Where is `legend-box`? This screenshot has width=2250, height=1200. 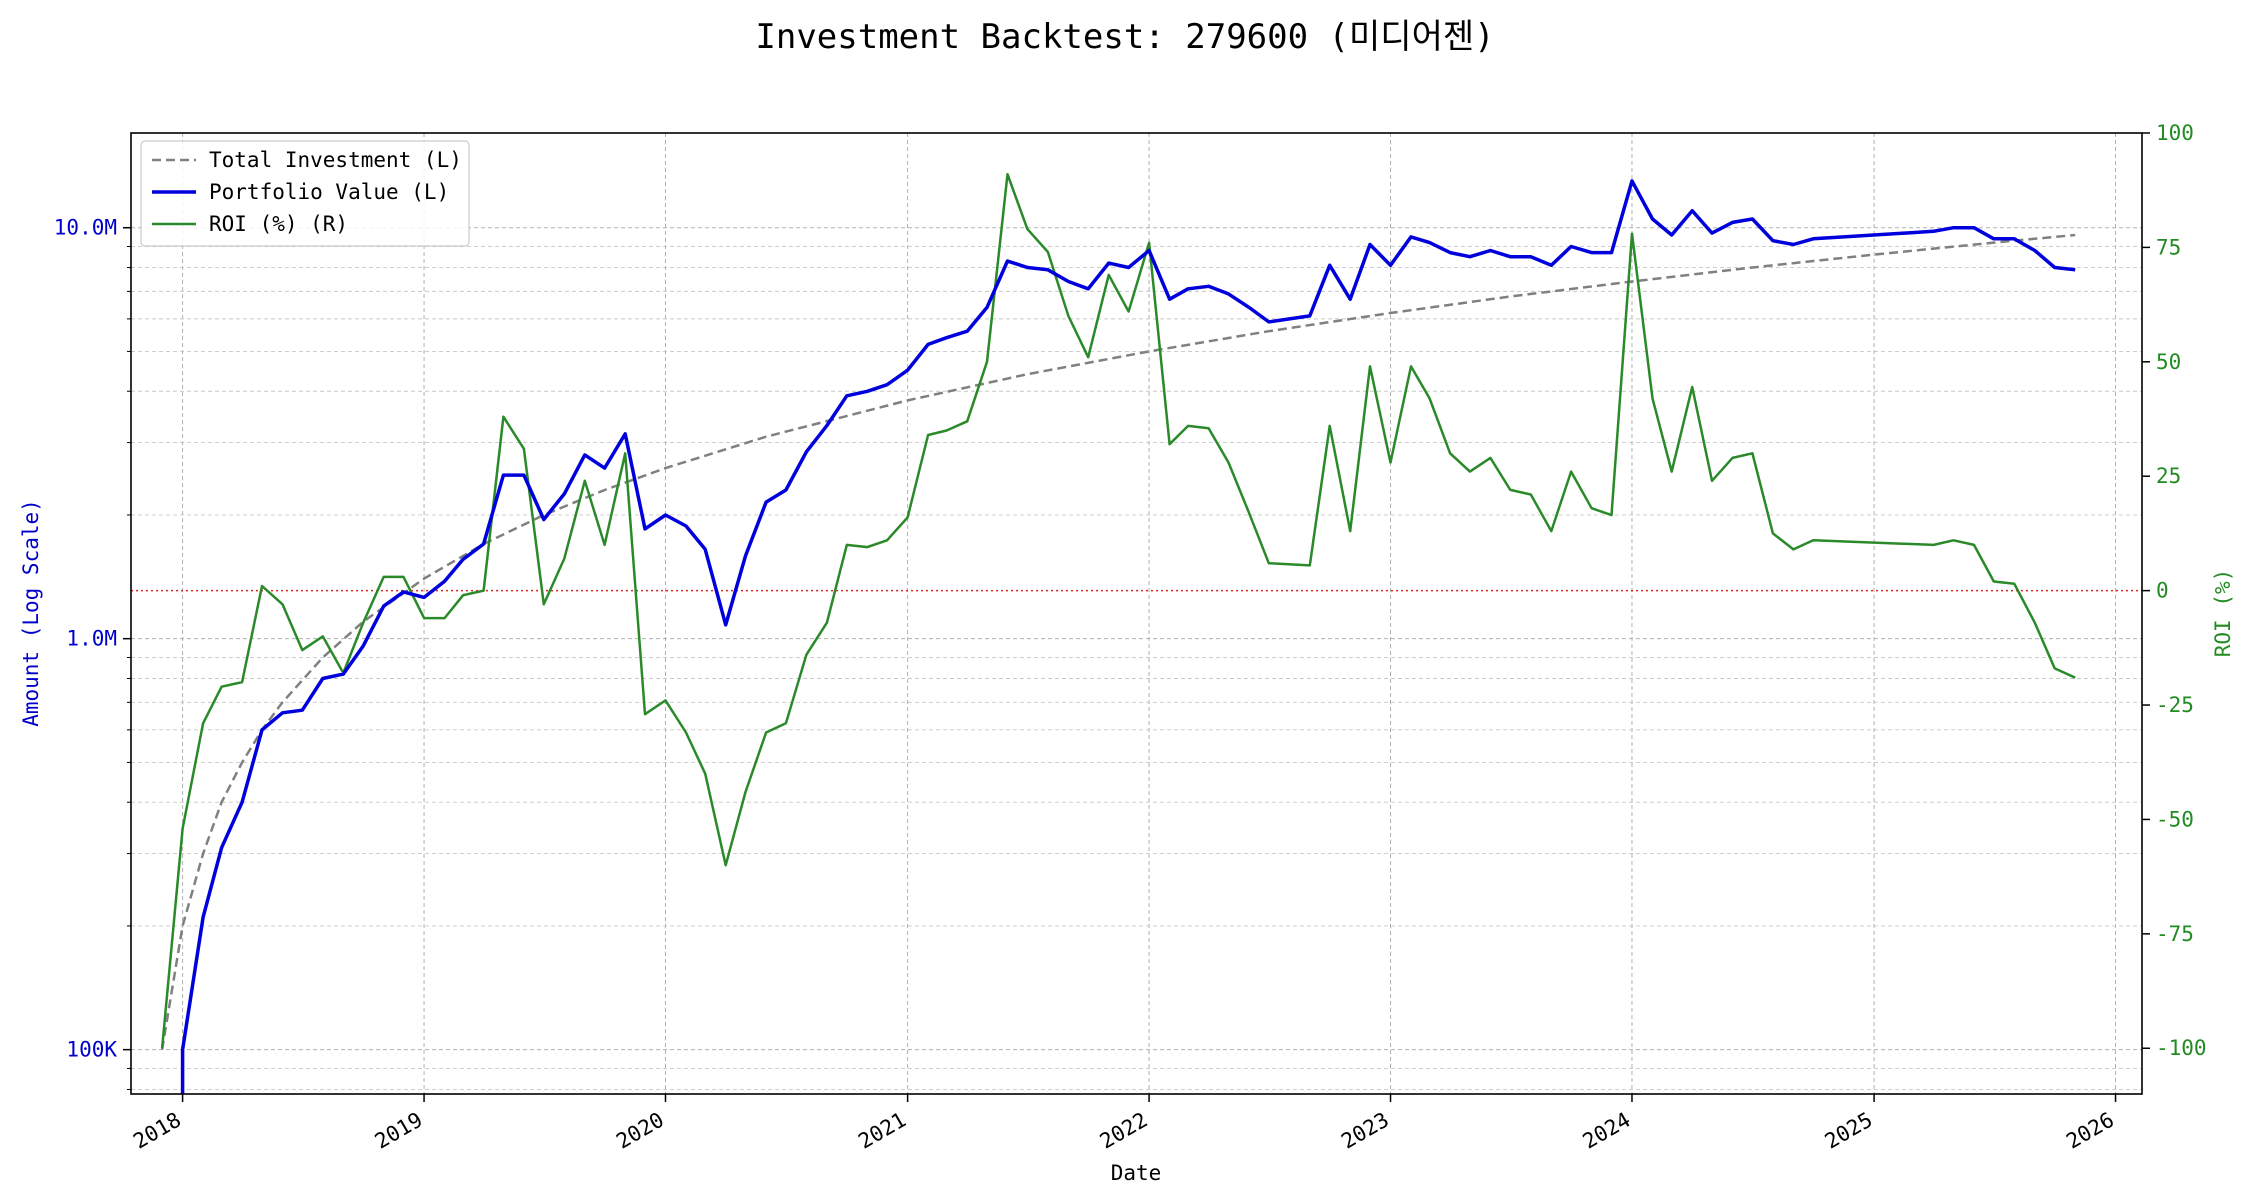
legend-box is located at coordinates (305, 193).